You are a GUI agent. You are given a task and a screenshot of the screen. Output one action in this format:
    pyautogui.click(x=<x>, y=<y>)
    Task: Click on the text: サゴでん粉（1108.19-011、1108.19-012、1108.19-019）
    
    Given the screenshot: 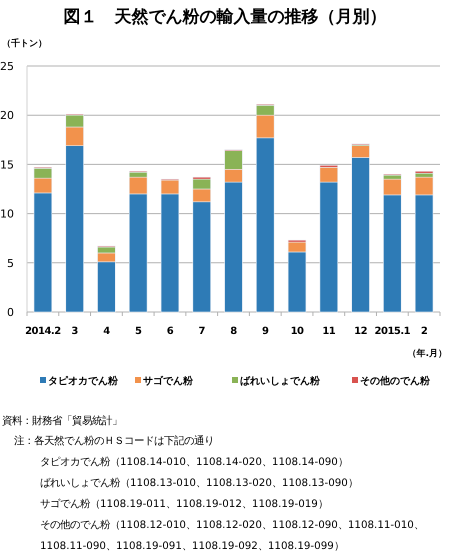 What is the action you would take?
    pyautogui.click(x=184, y=504)
    